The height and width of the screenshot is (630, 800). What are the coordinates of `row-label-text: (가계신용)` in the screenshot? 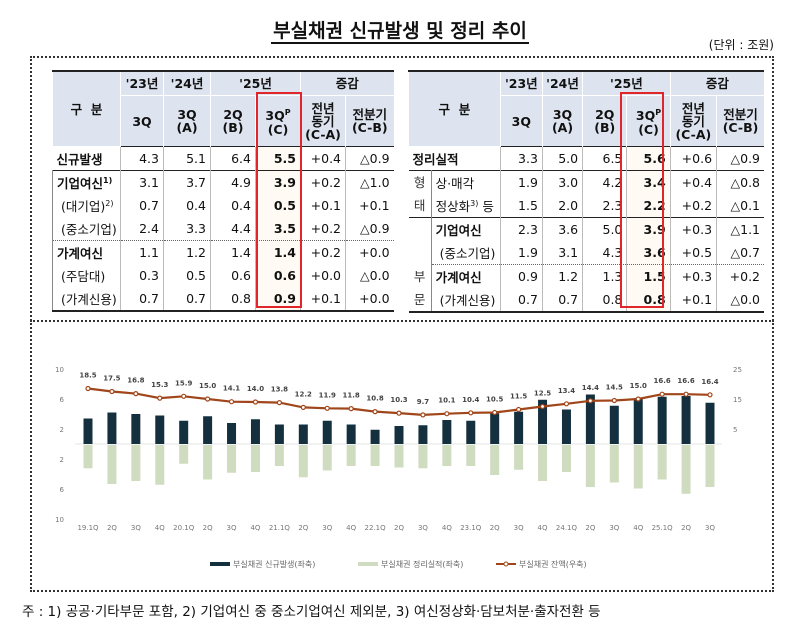 It's located at (89, 299).